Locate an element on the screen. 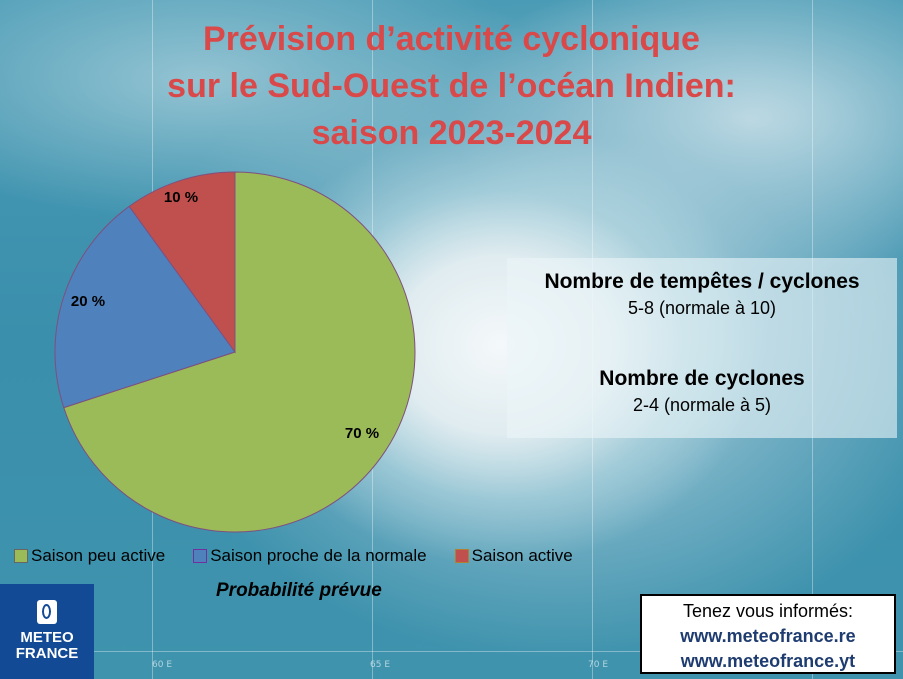  longitude-label: 70 E is located at coordinates (598, 665).